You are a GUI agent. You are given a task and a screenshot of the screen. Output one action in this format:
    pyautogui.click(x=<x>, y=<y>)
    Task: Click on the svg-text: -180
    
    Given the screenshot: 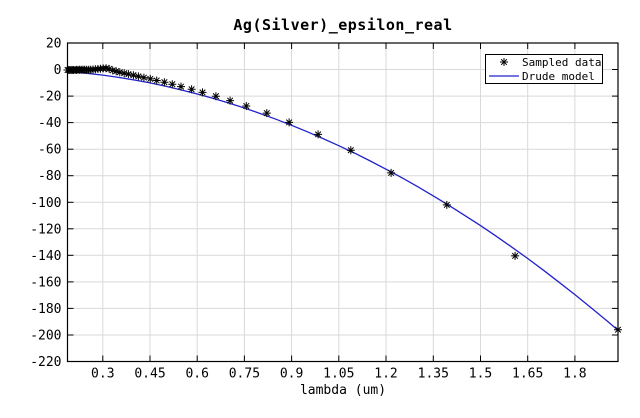 What is the action you would take?
    pyautogui.click(x=45, y=309)
    